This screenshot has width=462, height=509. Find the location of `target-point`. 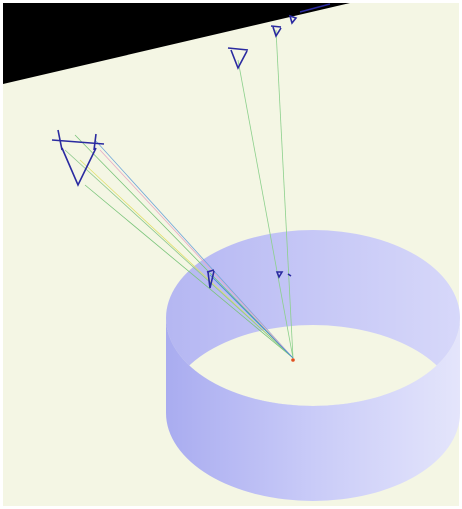

target-point is located at coordinates (293, 360).